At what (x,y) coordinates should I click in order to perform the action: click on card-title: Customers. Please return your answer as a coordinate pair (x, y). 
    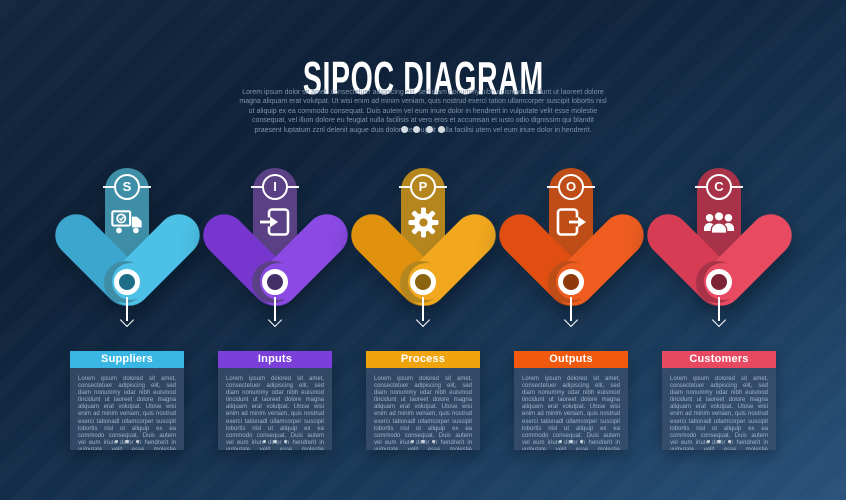
    Looking at the image, I should click on (719, 359).